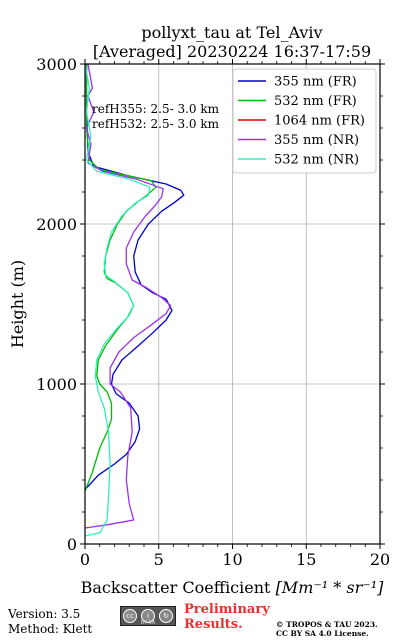 The height and width of the screenshot is (640, 400). I want to click on preliminary-notice: Preliminary Results., so click(227, 617).